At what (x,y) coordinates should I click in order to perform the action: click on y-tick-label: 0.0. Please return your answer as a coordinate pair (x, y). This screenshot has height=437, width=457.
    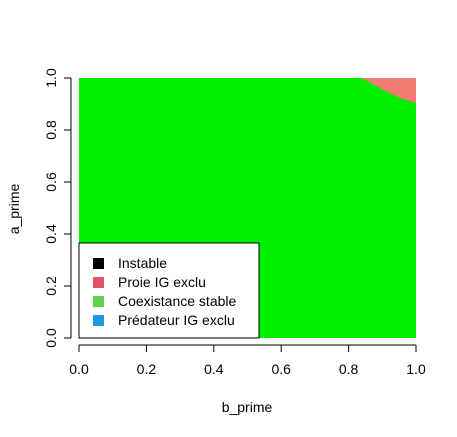
    Looking at the image, I should click on (51, 338).